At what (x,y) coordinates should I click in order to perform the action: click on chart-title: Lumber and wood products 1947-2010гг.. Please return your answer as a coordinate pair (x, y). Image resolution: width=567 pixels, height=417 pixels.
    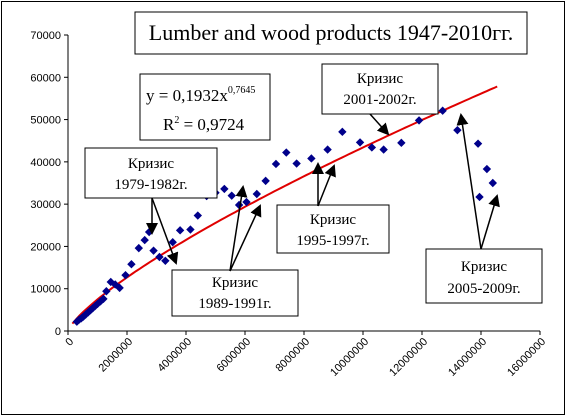
    Looking at the image, I should click on (331, 32).